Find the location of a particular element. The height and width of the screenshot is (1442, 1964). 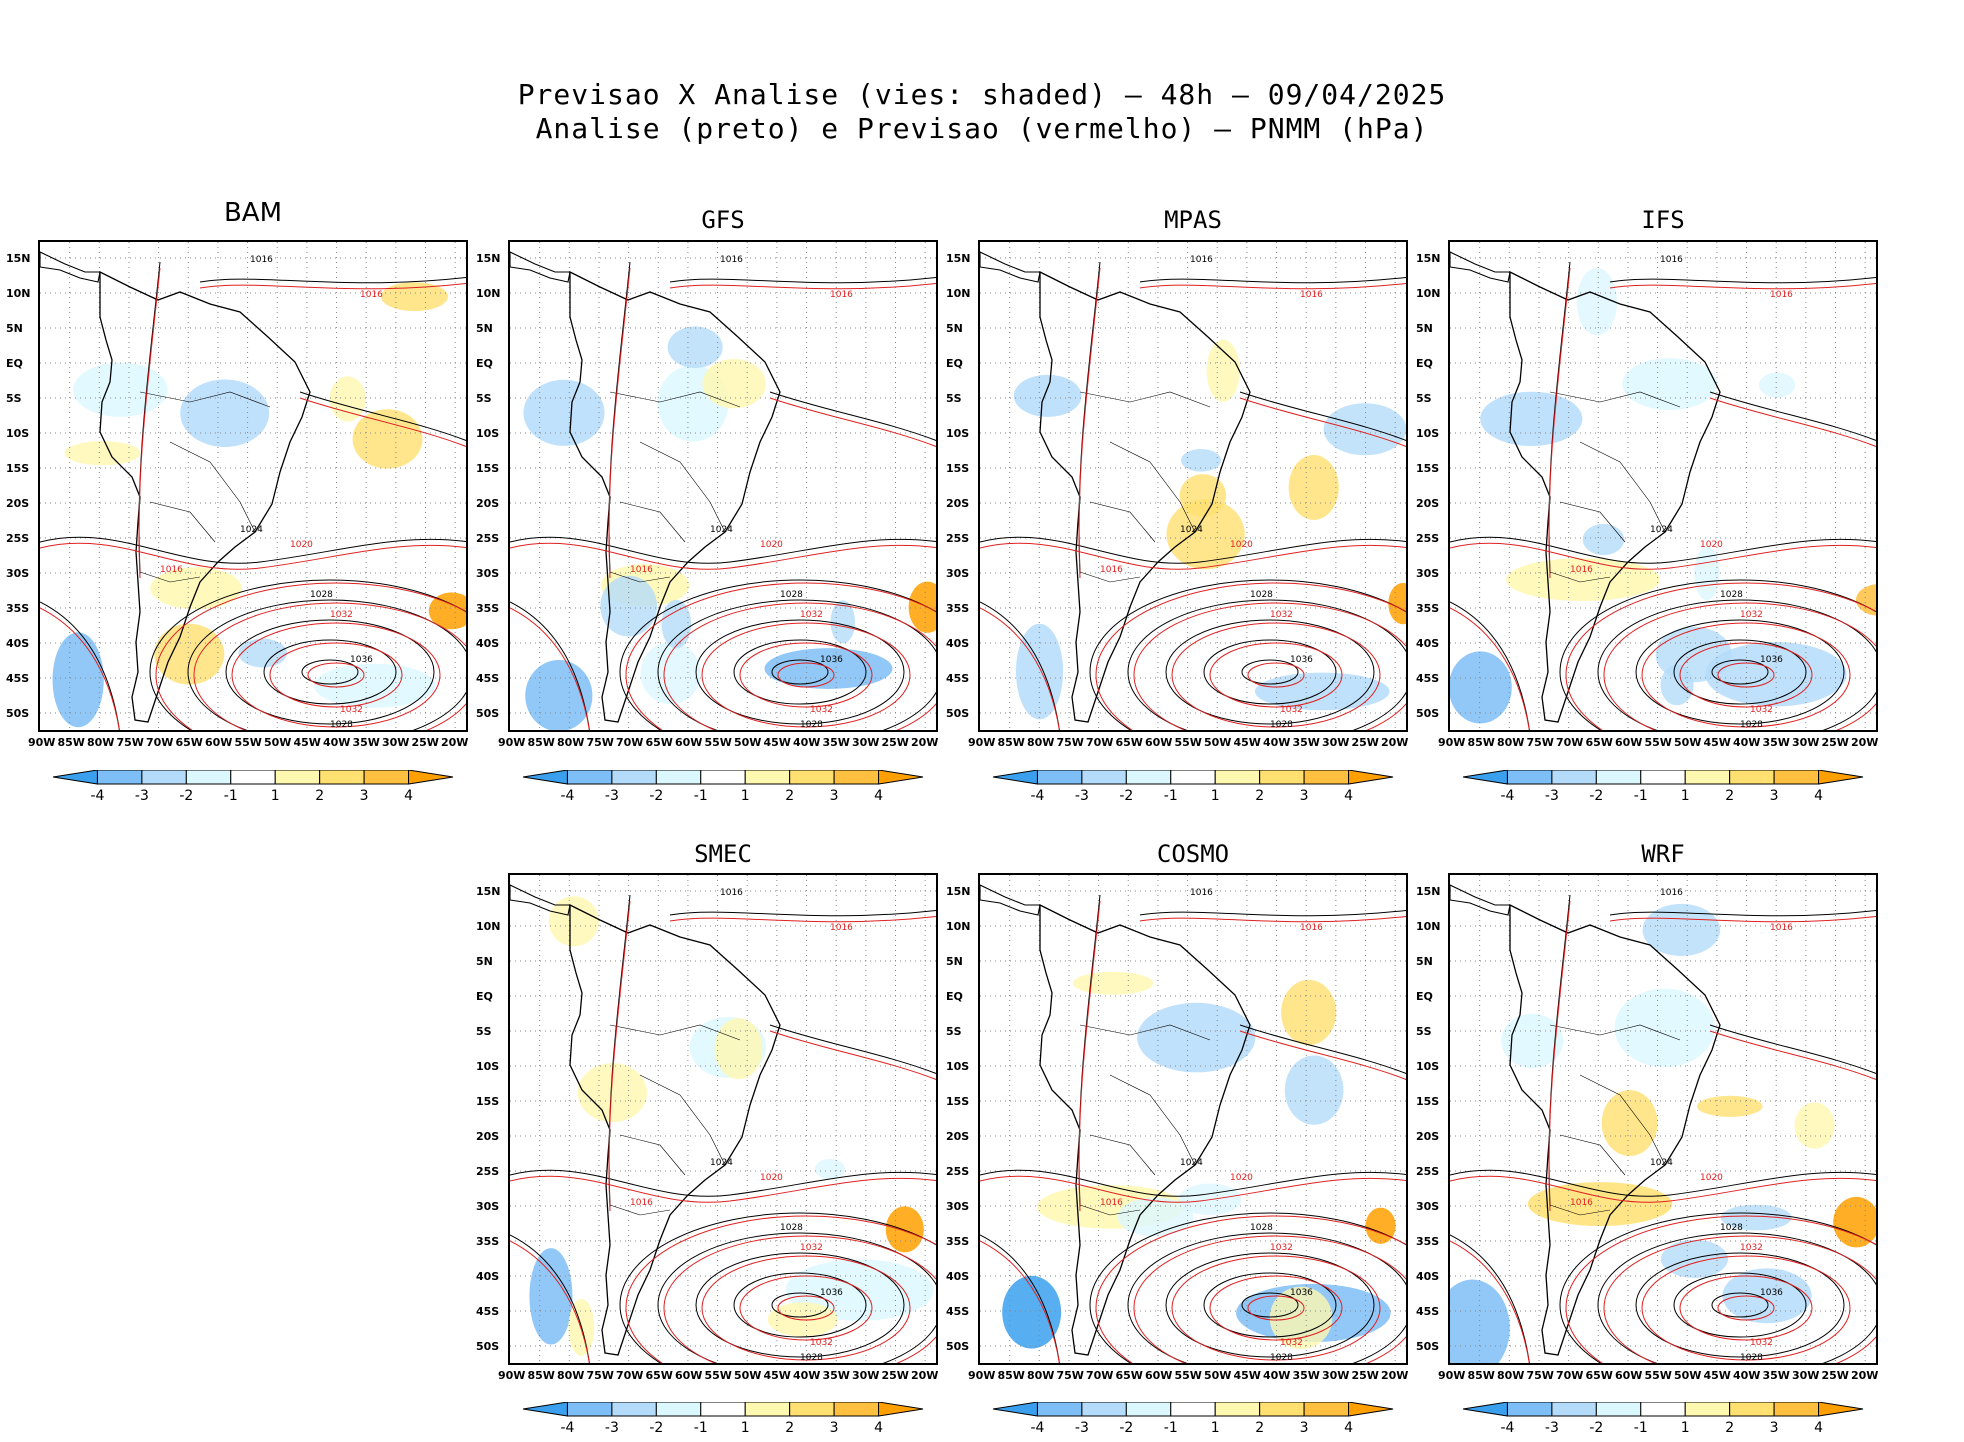

panel-title-wrf: WRF is located at coordinates (1663, 854).